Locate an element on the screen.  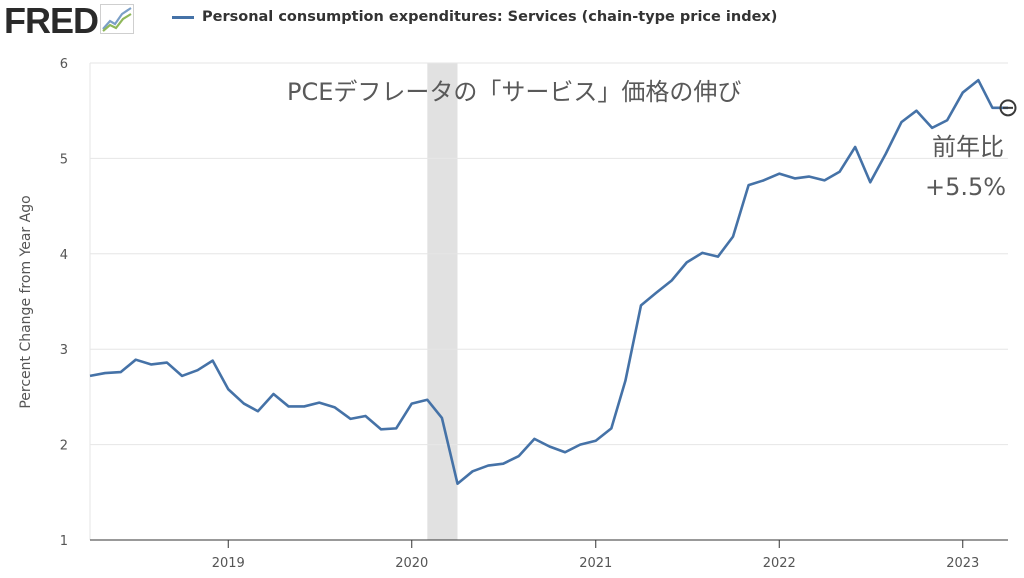
annotation-title: PCEデフレータの「サービス」価格の伸び is located at coordinates (514, 92).